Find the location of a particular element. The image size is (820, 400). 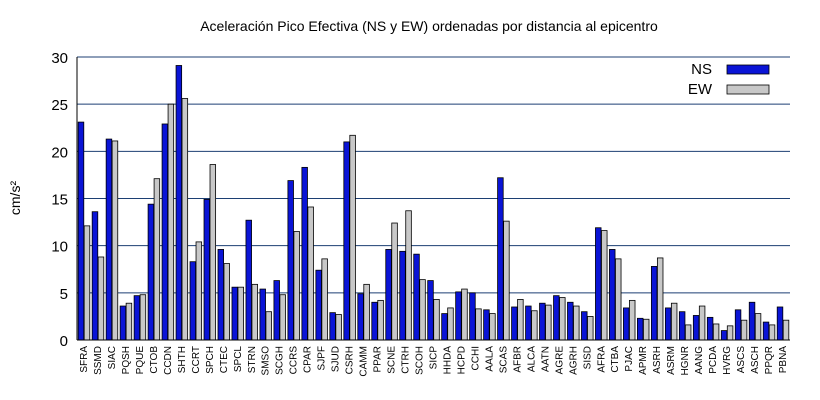

bar-ew-spch is located at coordinates (213, 252).